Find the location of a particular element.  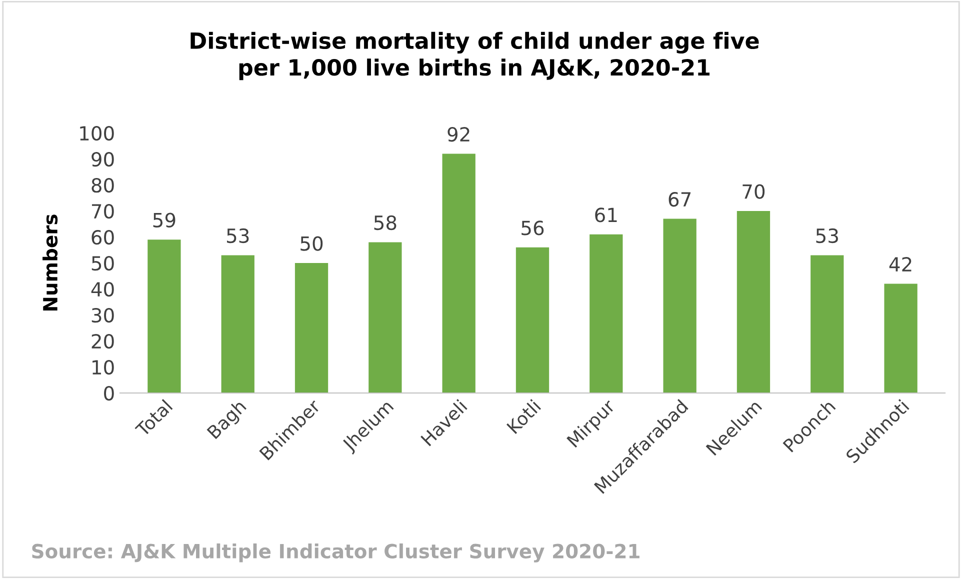

data-label: 92 is located at coordinates (459, 134).